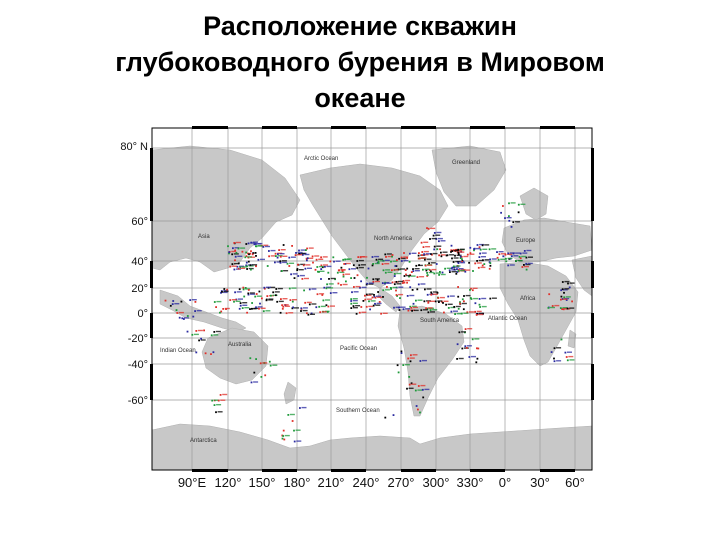 This screenshot has width=720, height=540. What do you see at coordinates (526, 241) in the screenshot?
I see `label-europe: Europe` at bounding box center [526, 241].